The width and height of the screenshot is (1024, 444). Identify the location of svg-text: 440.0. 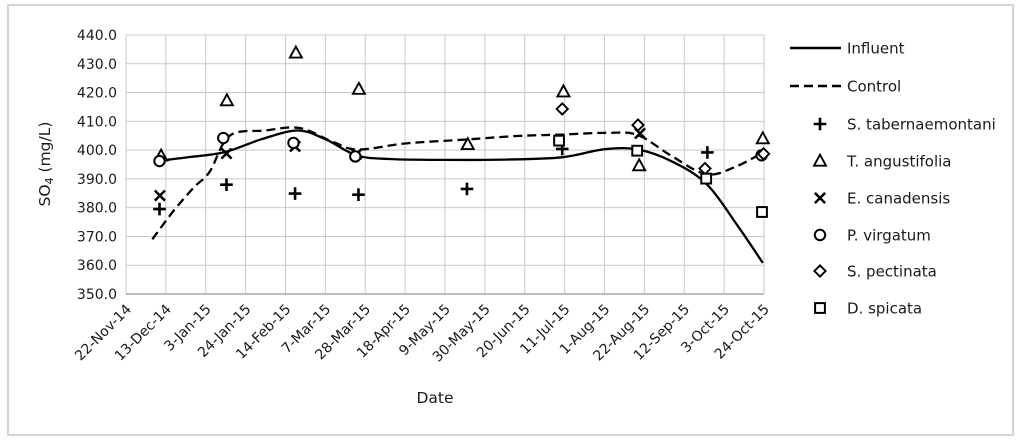
(97, 36).